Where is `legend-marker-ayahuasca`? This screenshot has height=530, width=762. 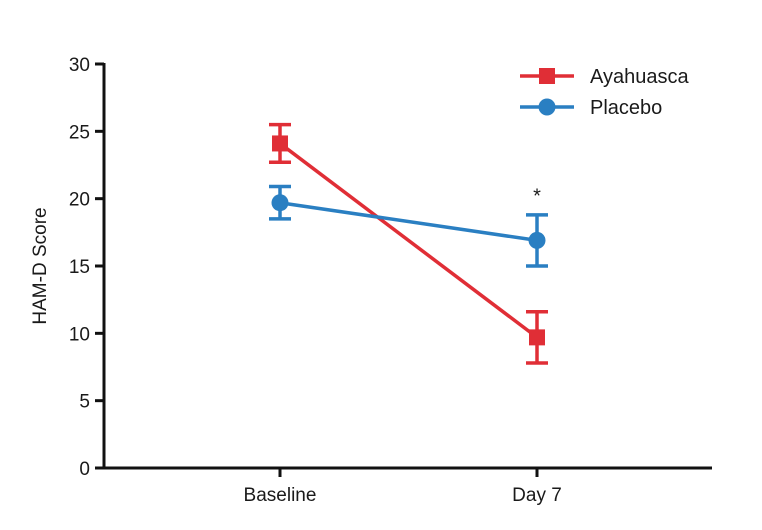 legend-marker-ayahuasca is located at coordinates (547, 76).